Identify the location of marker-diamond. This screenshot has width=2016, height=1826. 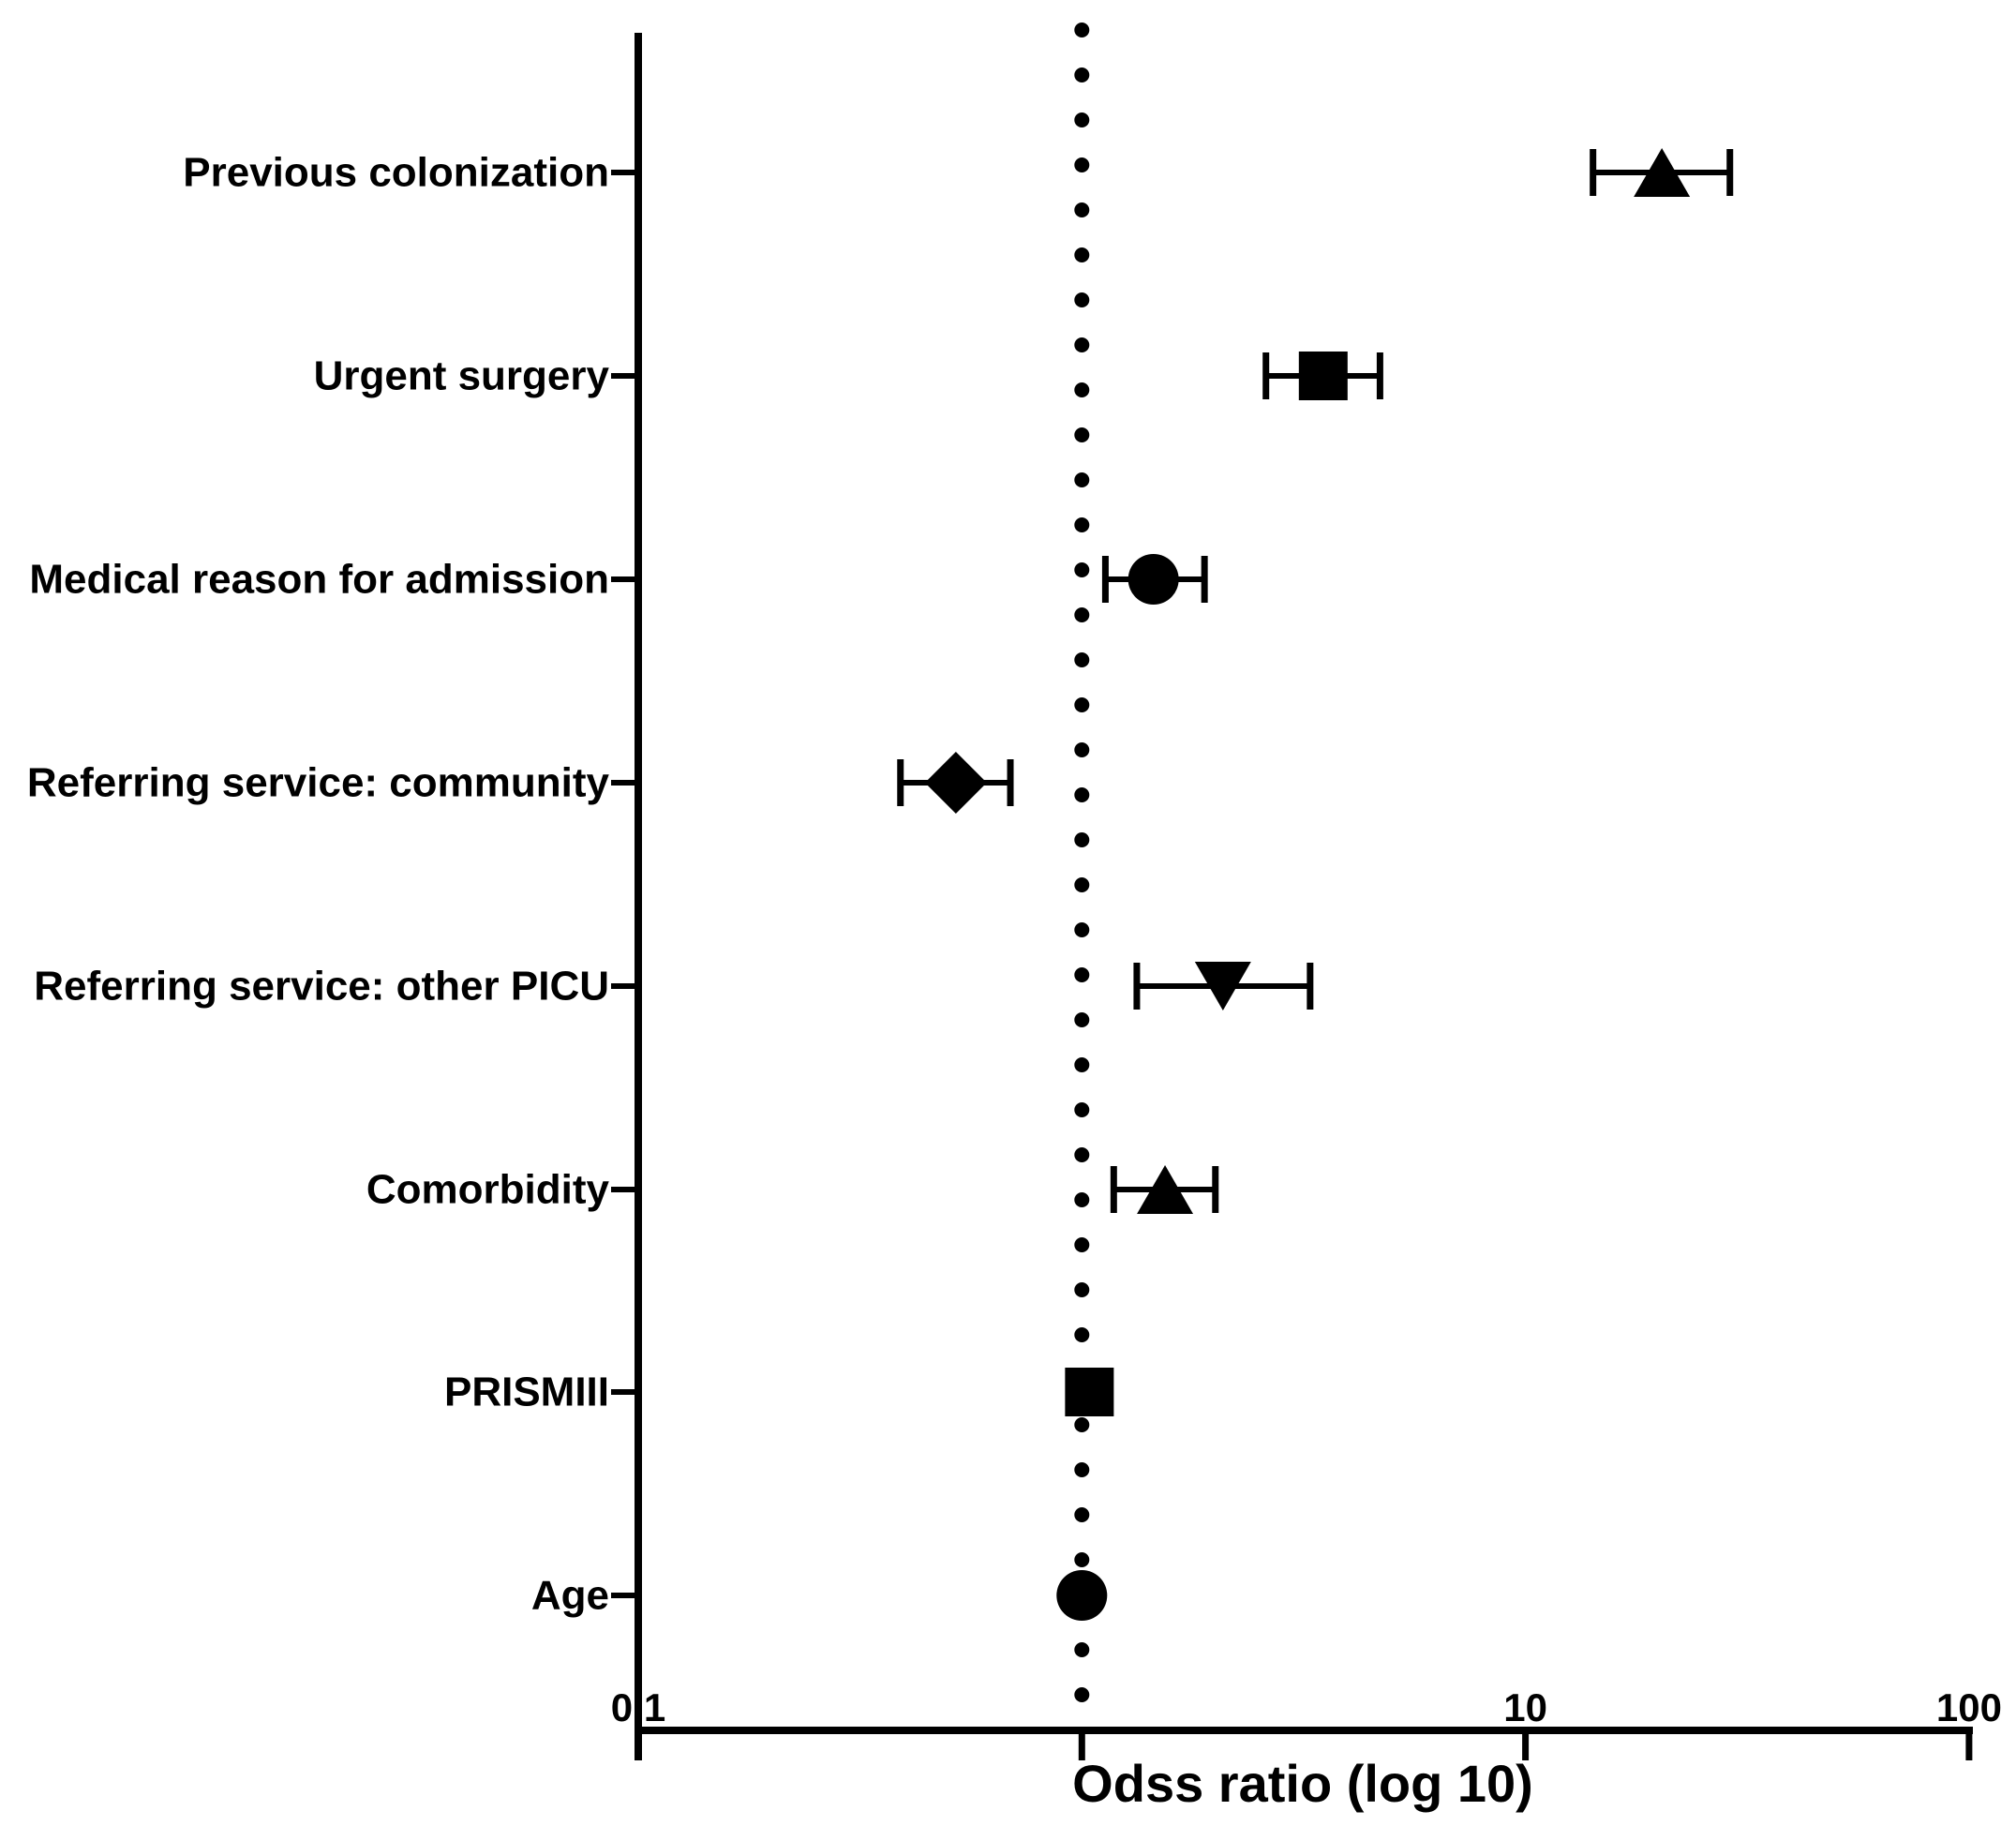
(956, 783).